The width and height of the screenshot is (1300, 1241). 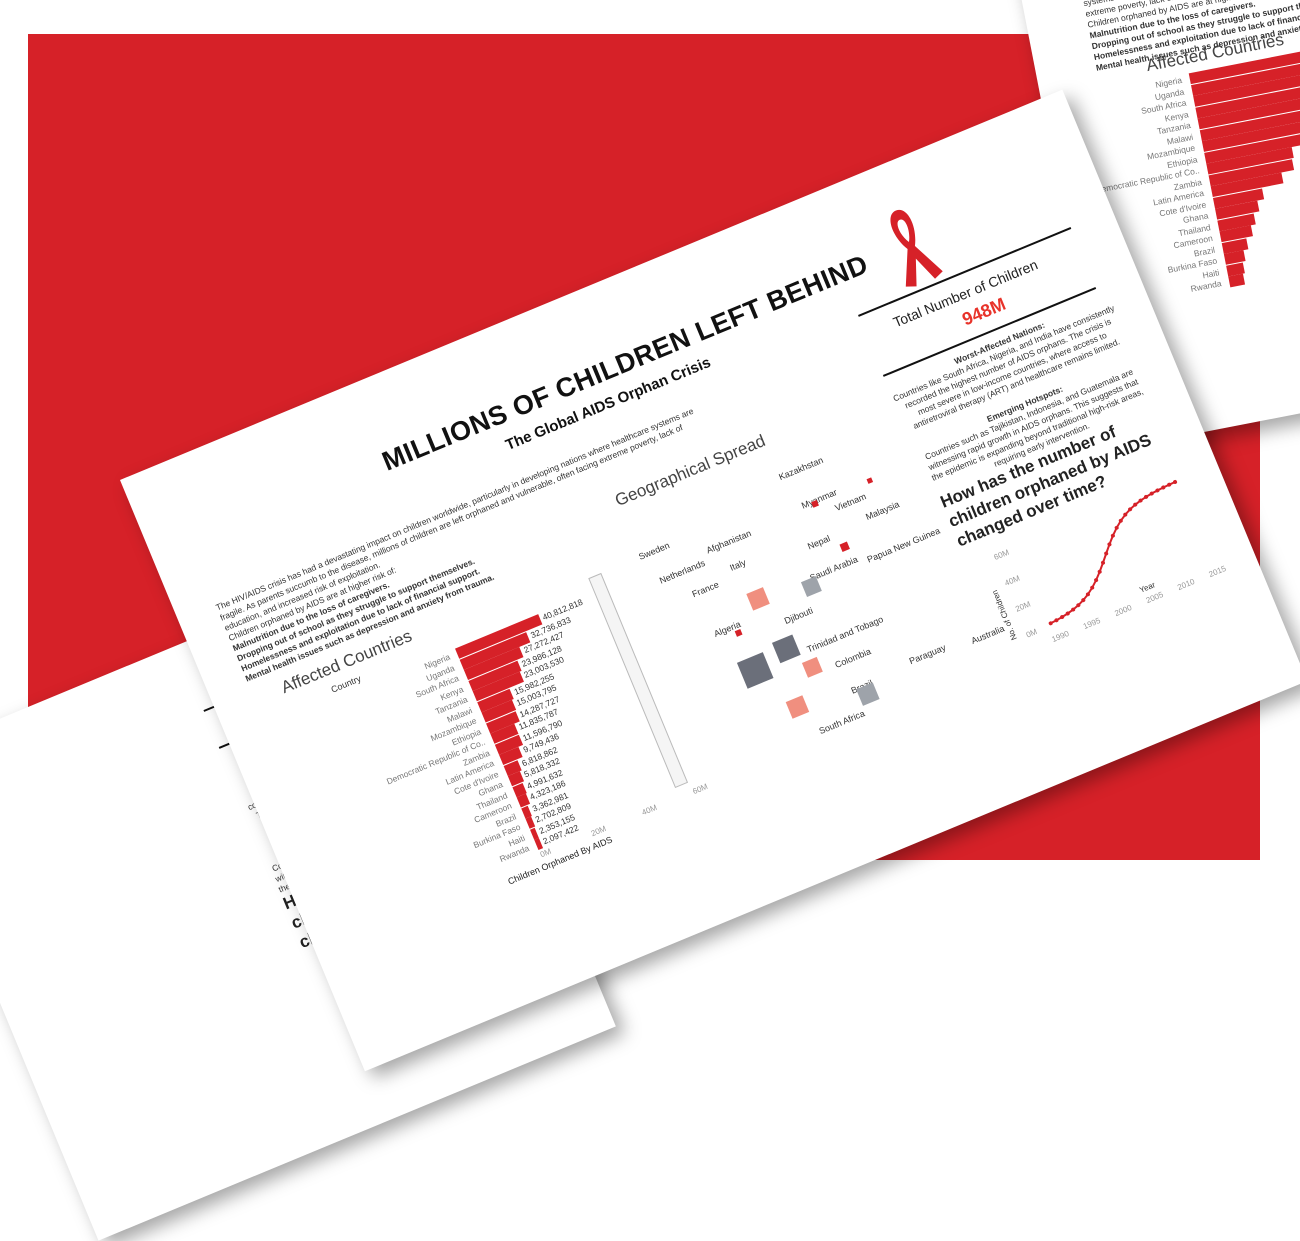 What do you see at coordinates (1012, 580) in the screenshot?
I see `y-tick-label: 40M` at bounding box center [1012, 580].